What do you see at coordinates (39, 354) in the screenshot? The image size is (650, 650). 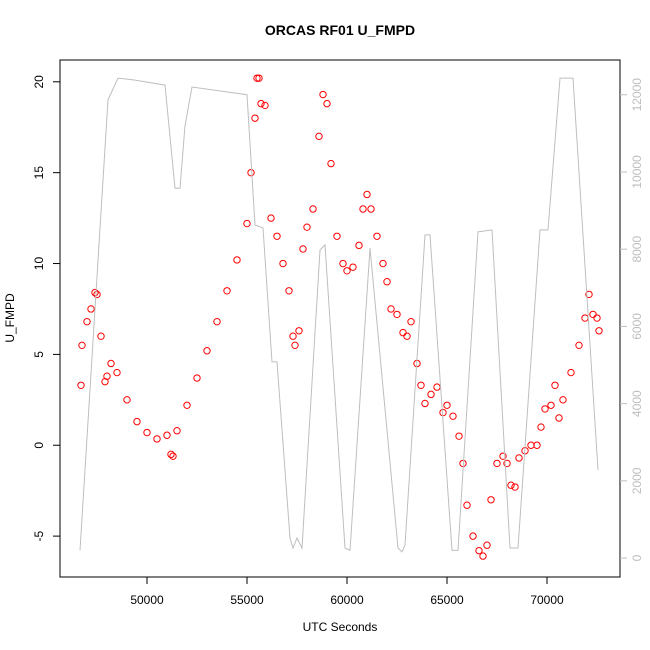 I see `y-tick-label: 5` at bounding box center [39, 354].